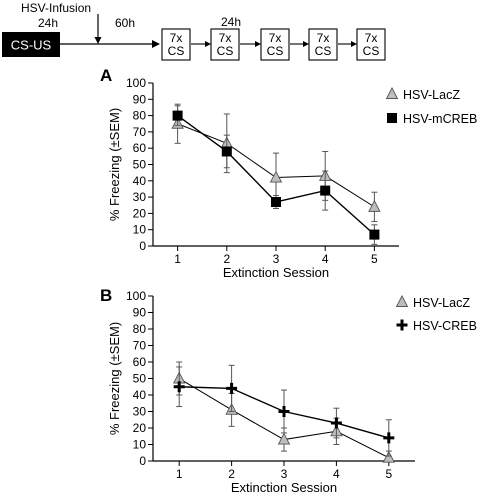  Describe the element at coordinates (106, 75) in the screenshot. I see `panel-label: A` at that location.